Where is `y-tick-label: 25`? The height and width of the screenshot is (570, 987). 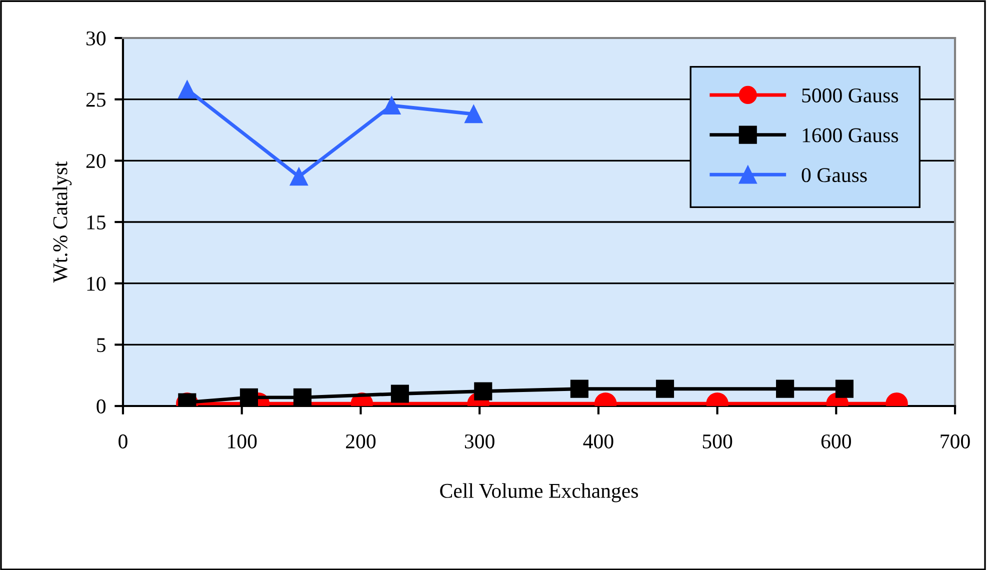 y-tick-label: 25 is located at coordinates (96, 99).